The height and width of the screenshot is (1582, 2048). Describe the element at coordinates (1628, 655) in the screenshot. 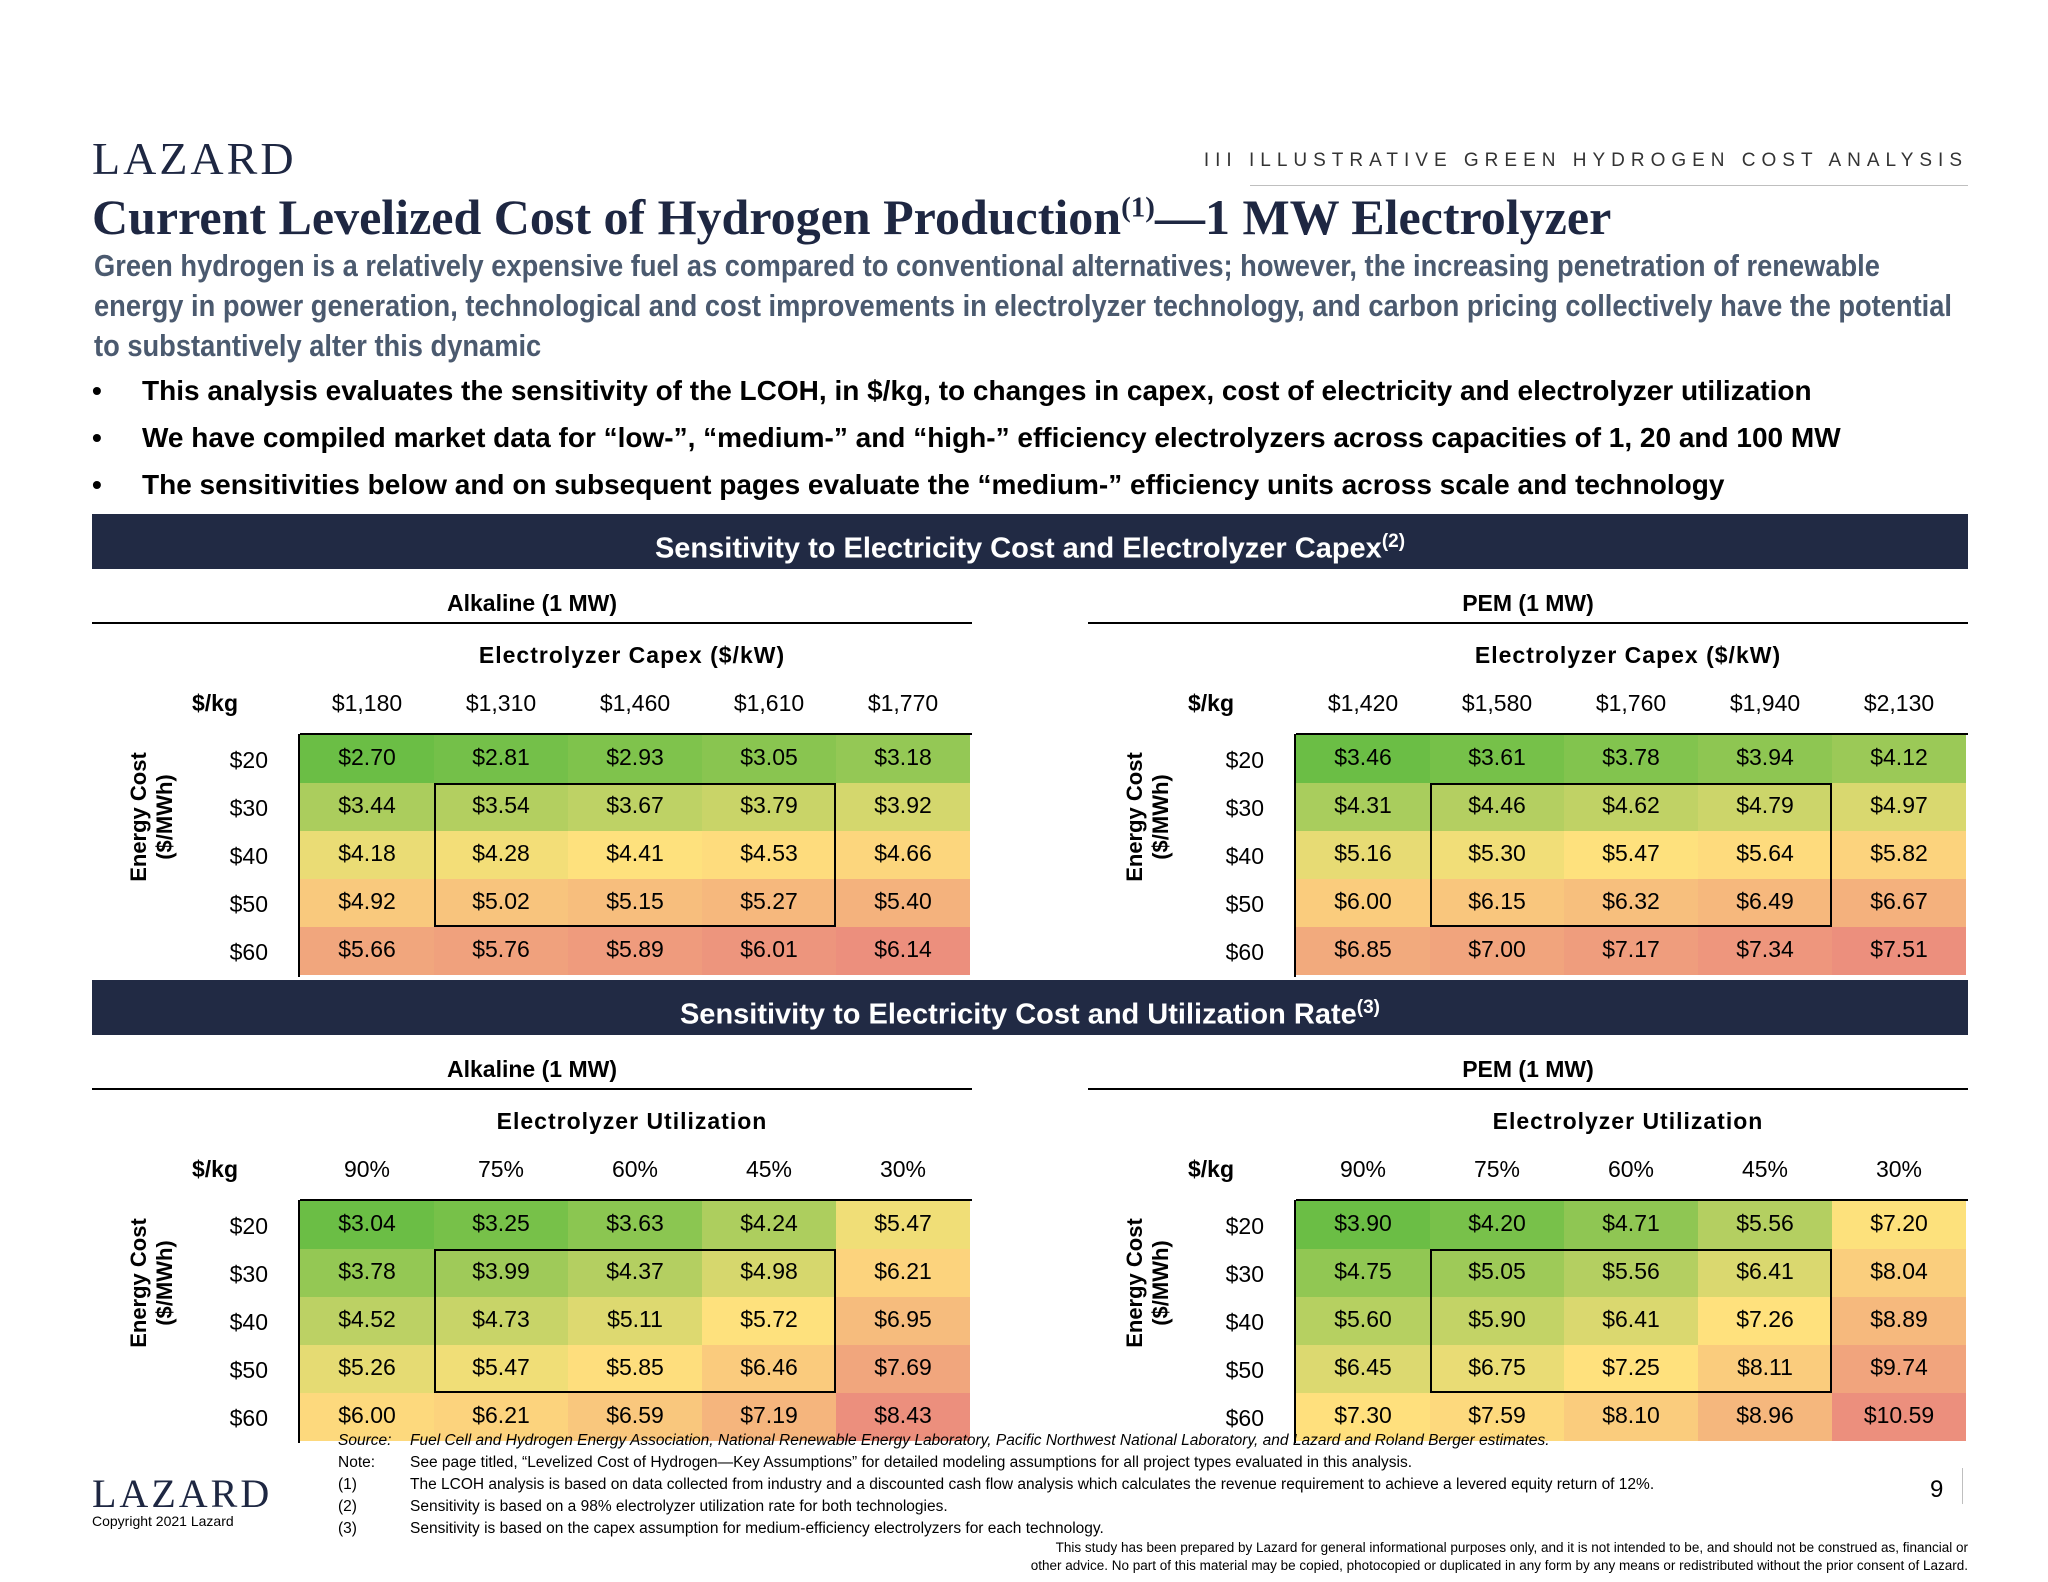

I see `column-axis-title: Electrolyzer Capex ($/kW)` at that location.